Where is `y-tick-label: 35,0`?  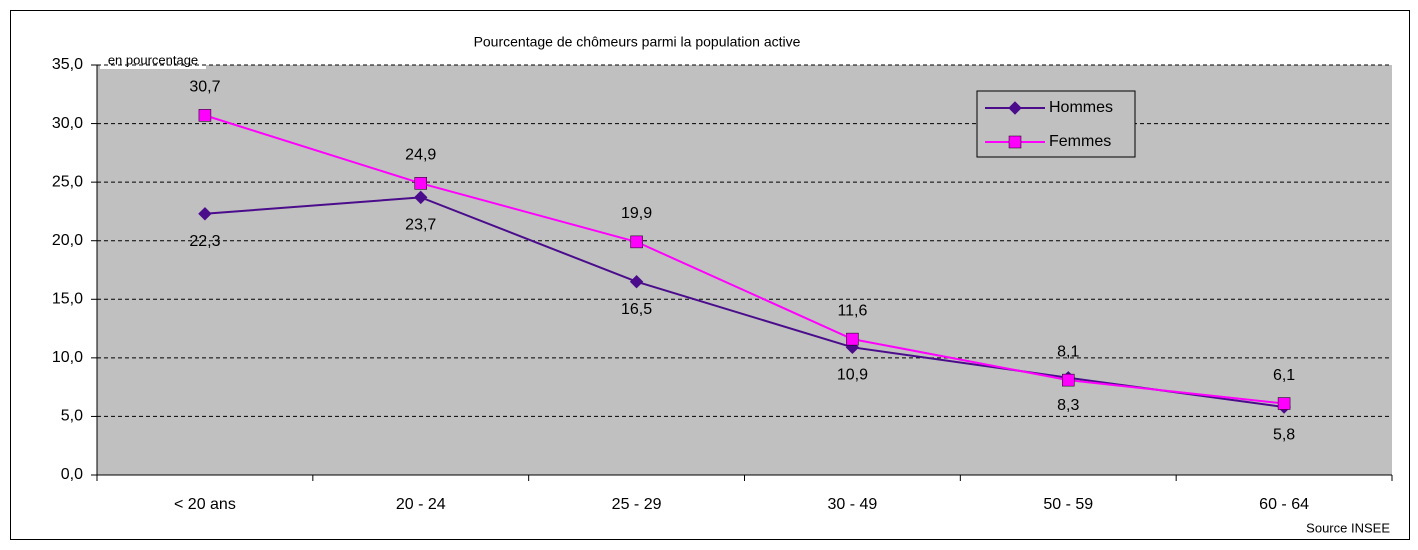 y-tick-label: 35,0 is located at coordinates (67, 64).